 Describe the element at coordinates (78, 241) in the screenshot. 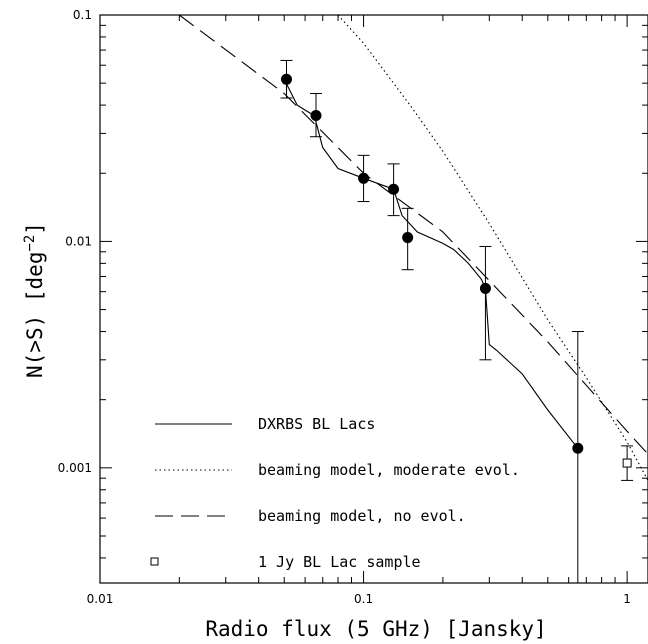

I see `y-tick-label: 0.01` at that location.